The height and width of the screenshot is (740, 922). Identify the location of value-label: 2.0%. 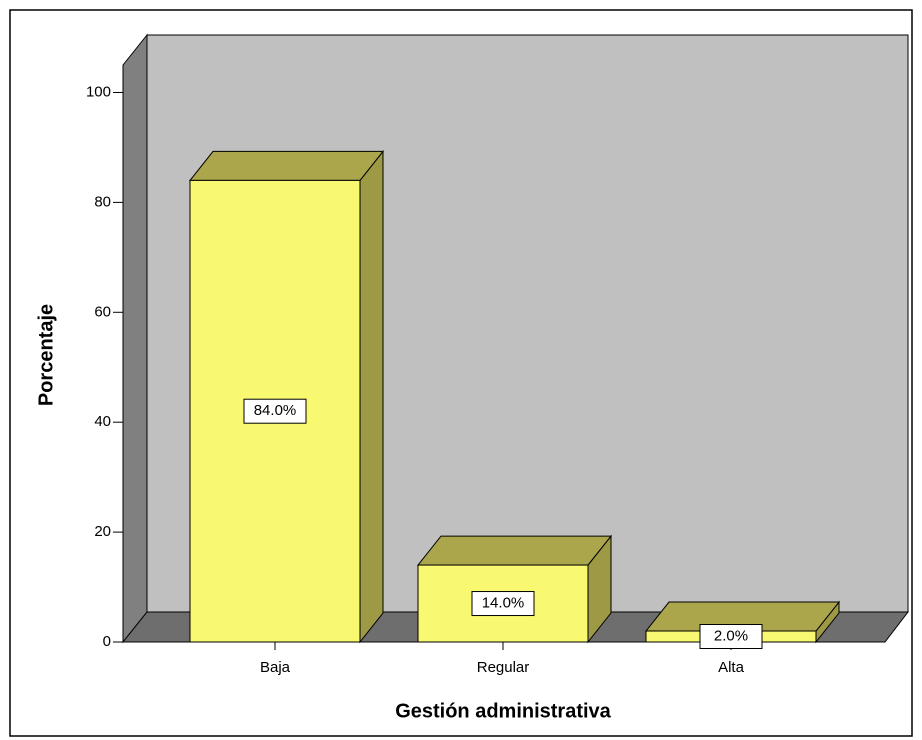
(731, 635).